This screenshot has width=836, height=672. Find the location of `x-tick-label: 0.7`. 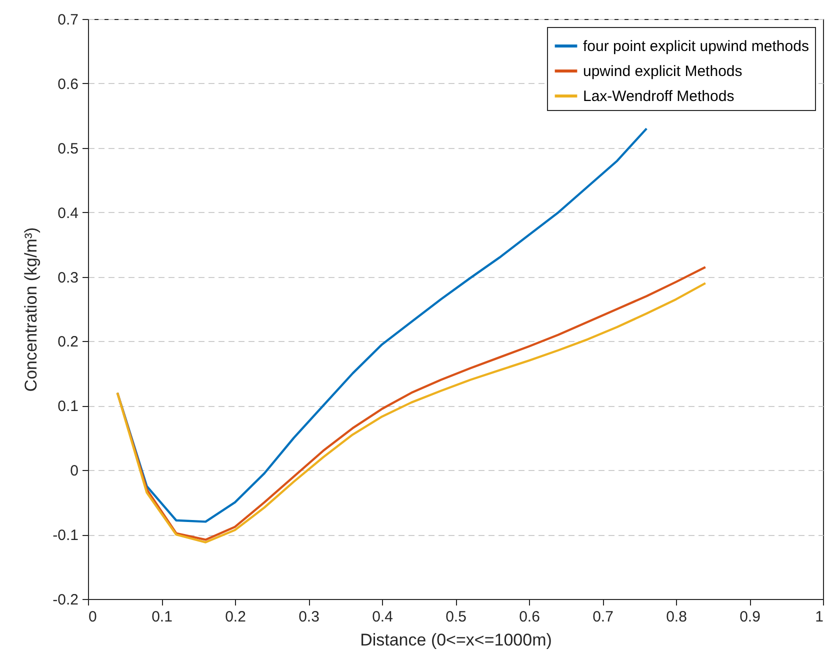

x-tick-label: 0.7 is located at coordinates (603, 617).